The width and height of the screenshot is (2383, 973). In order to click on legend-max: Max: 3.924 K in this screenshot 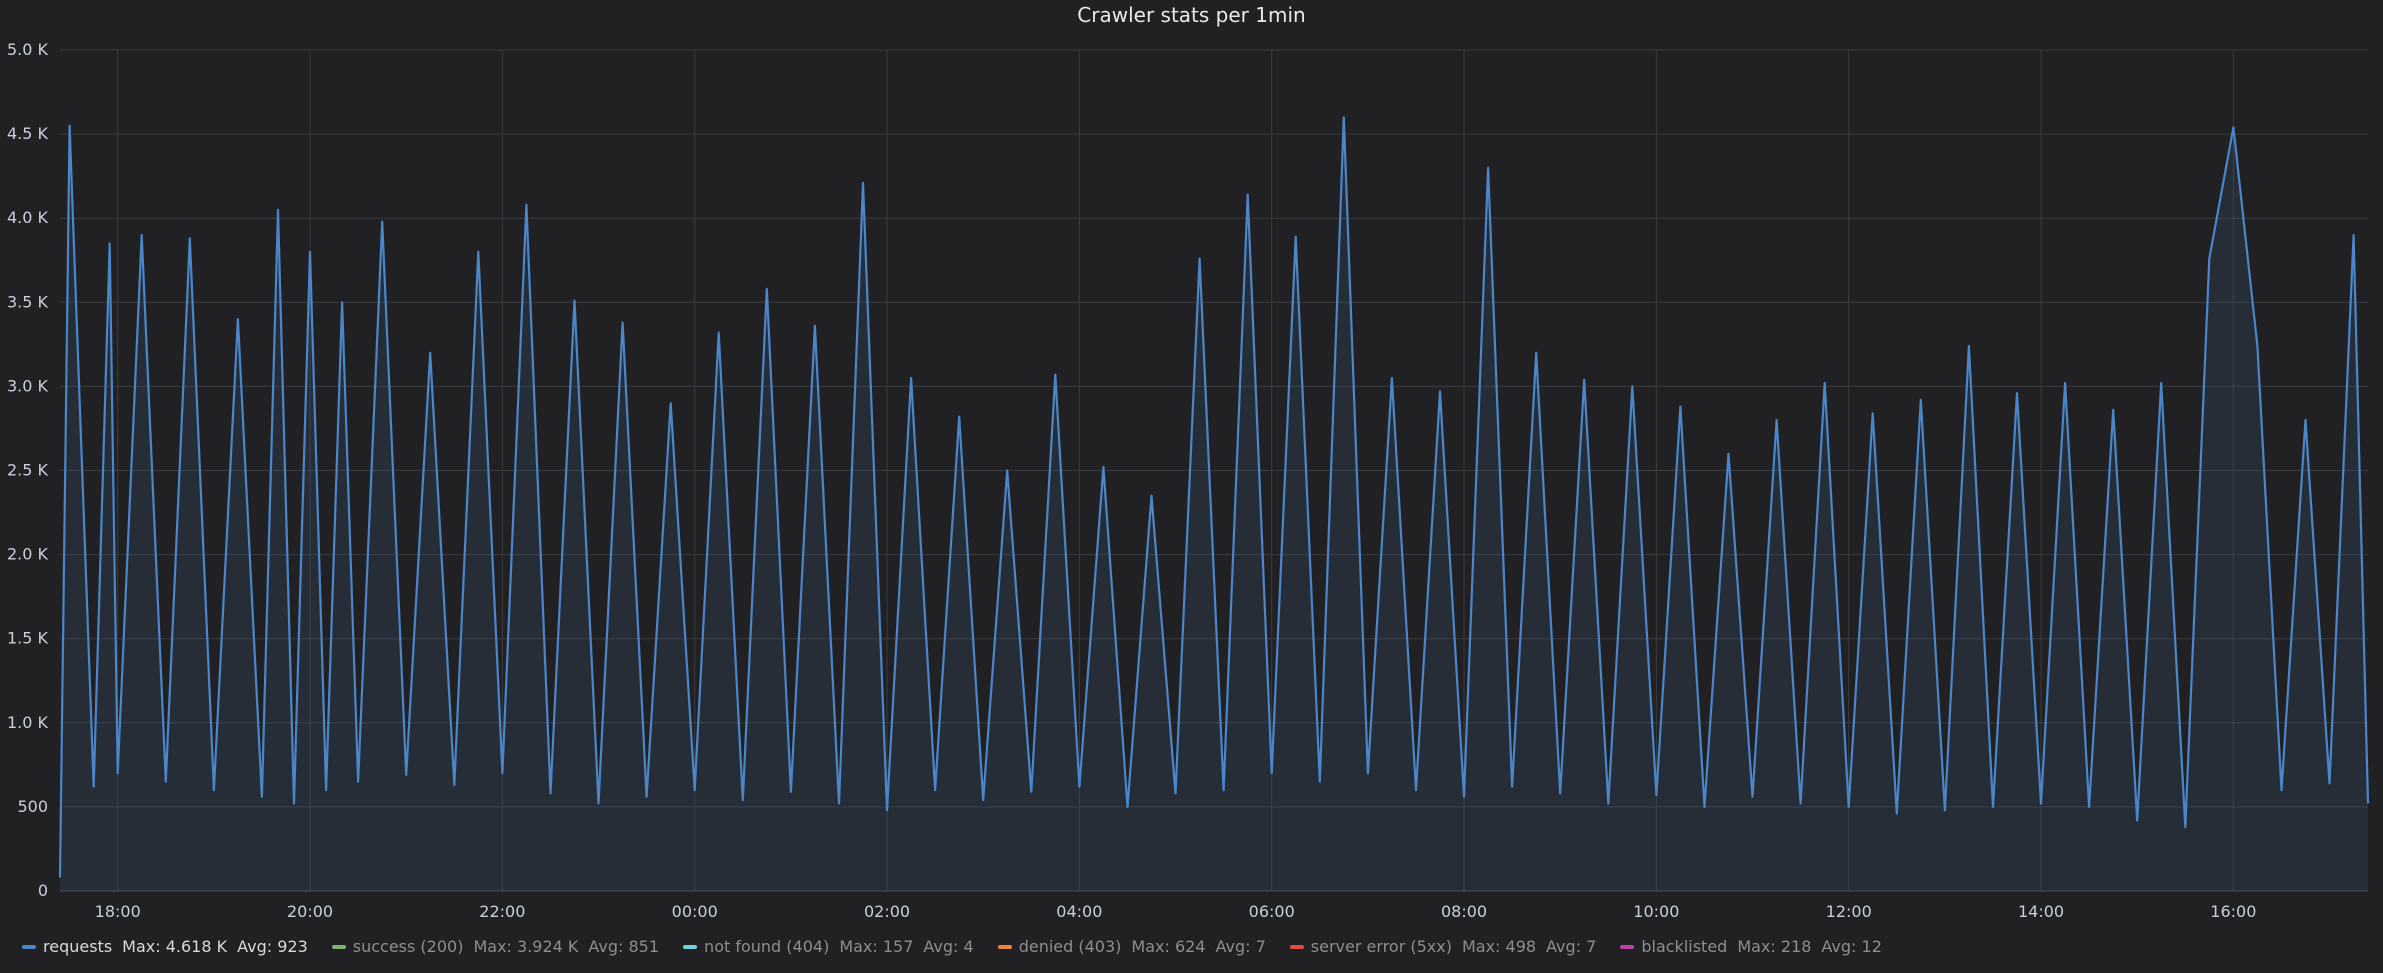, I will do `click(526, 946)`.